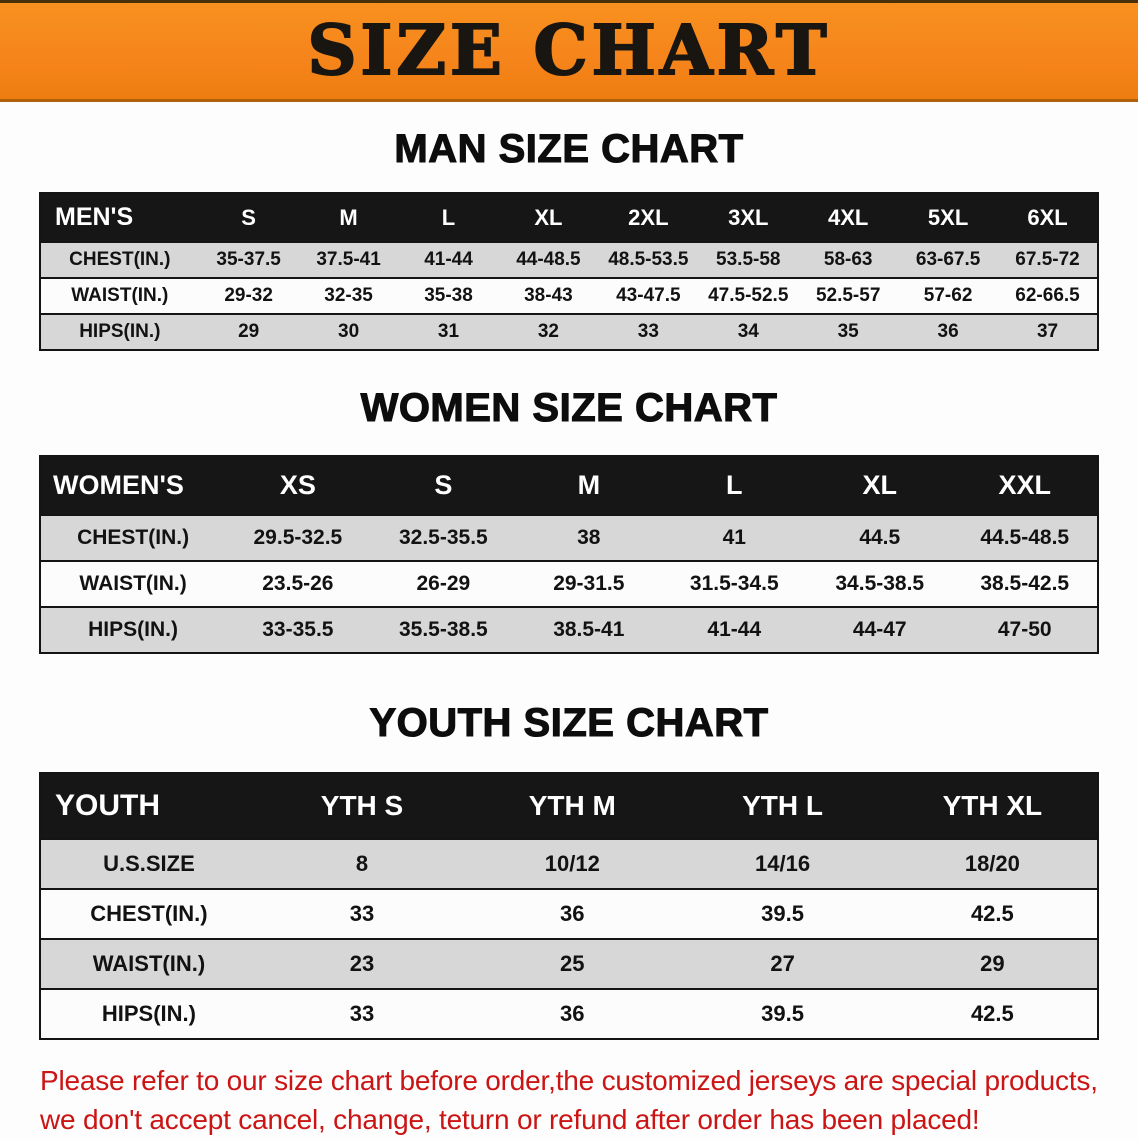 This screenshot has width=1138, height=1139. Describe the element at coordinates (1025, 629) in the screenshot. I see `value-cell: 47-50` at that location.